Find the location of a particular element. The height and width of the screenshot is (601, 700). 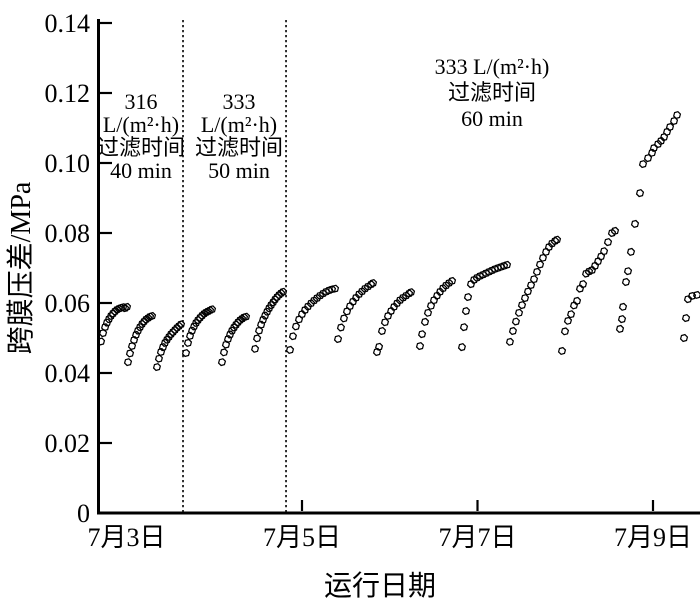

x-tick-label: 7月9日 is located at coordinates (653, 537).